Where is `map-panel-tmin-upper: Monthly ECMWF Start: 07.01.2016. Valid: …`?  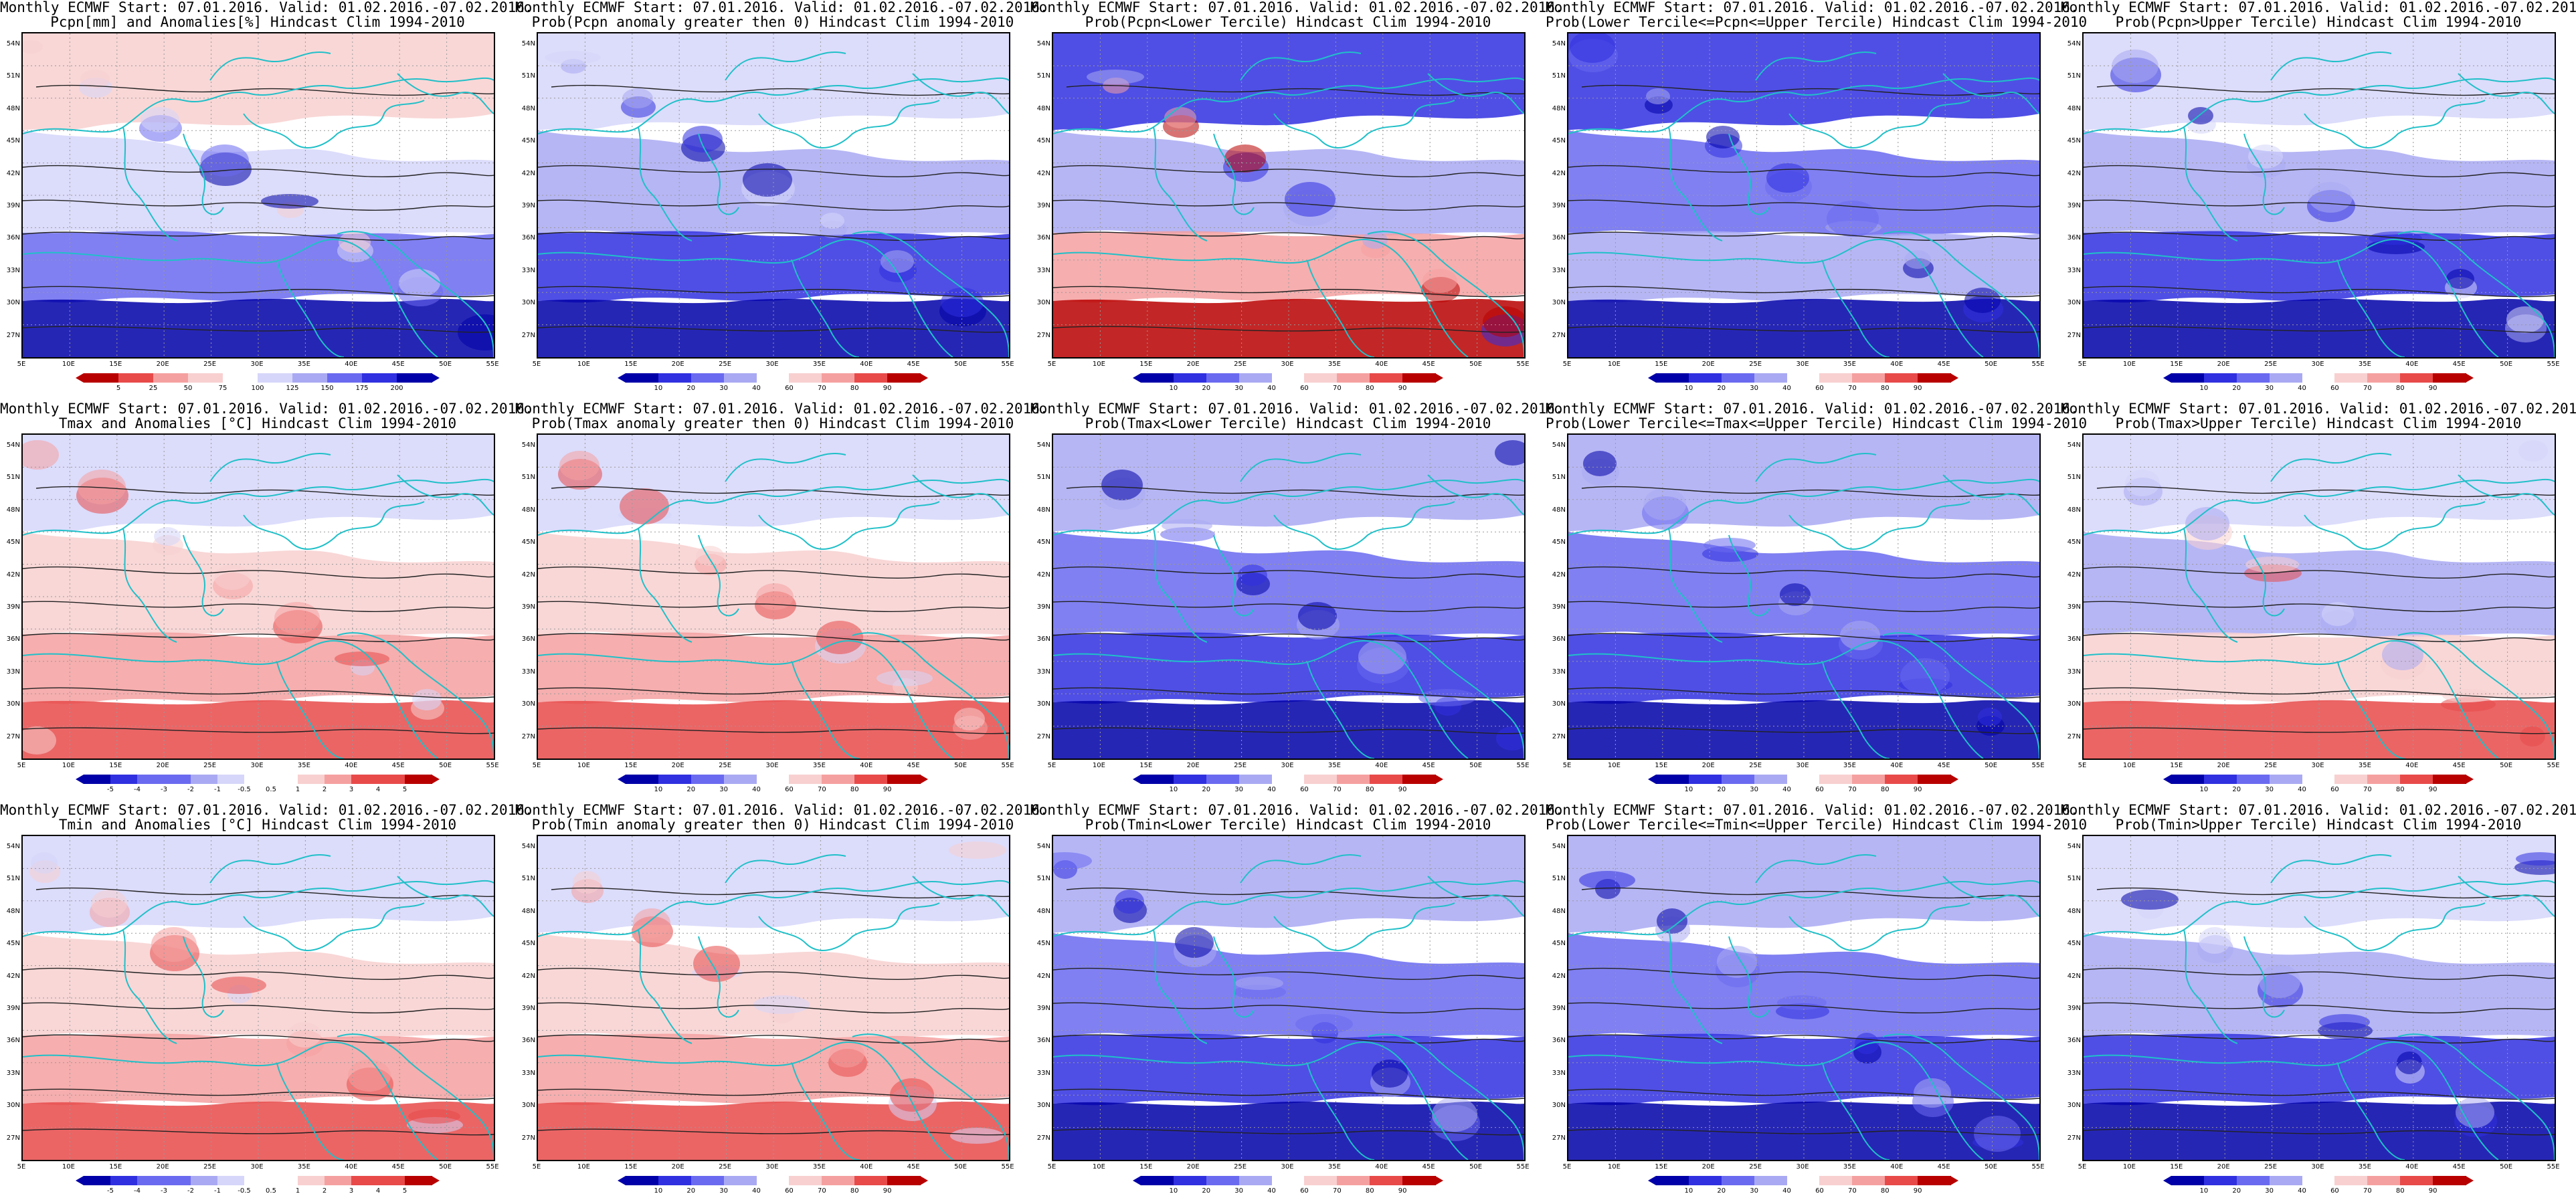 map-panel-tmin-upper: Monthly ECMWF Start: 07.01.2016. Valid: … is located at coordinates (2318, 1003).